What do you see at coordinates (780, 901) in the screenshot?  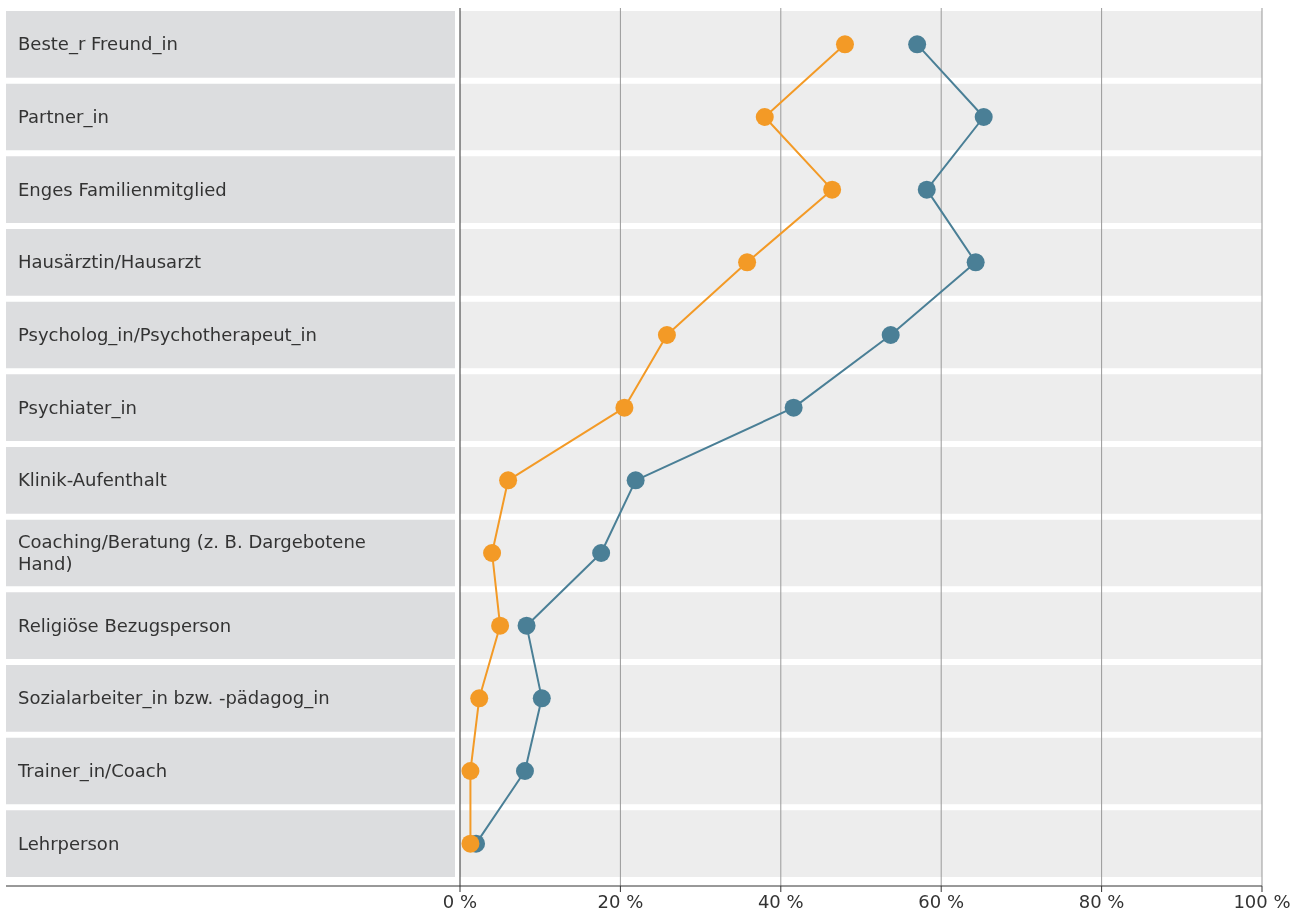 I see `x-tick-label: 40 %` at bounding box center [780, 901].